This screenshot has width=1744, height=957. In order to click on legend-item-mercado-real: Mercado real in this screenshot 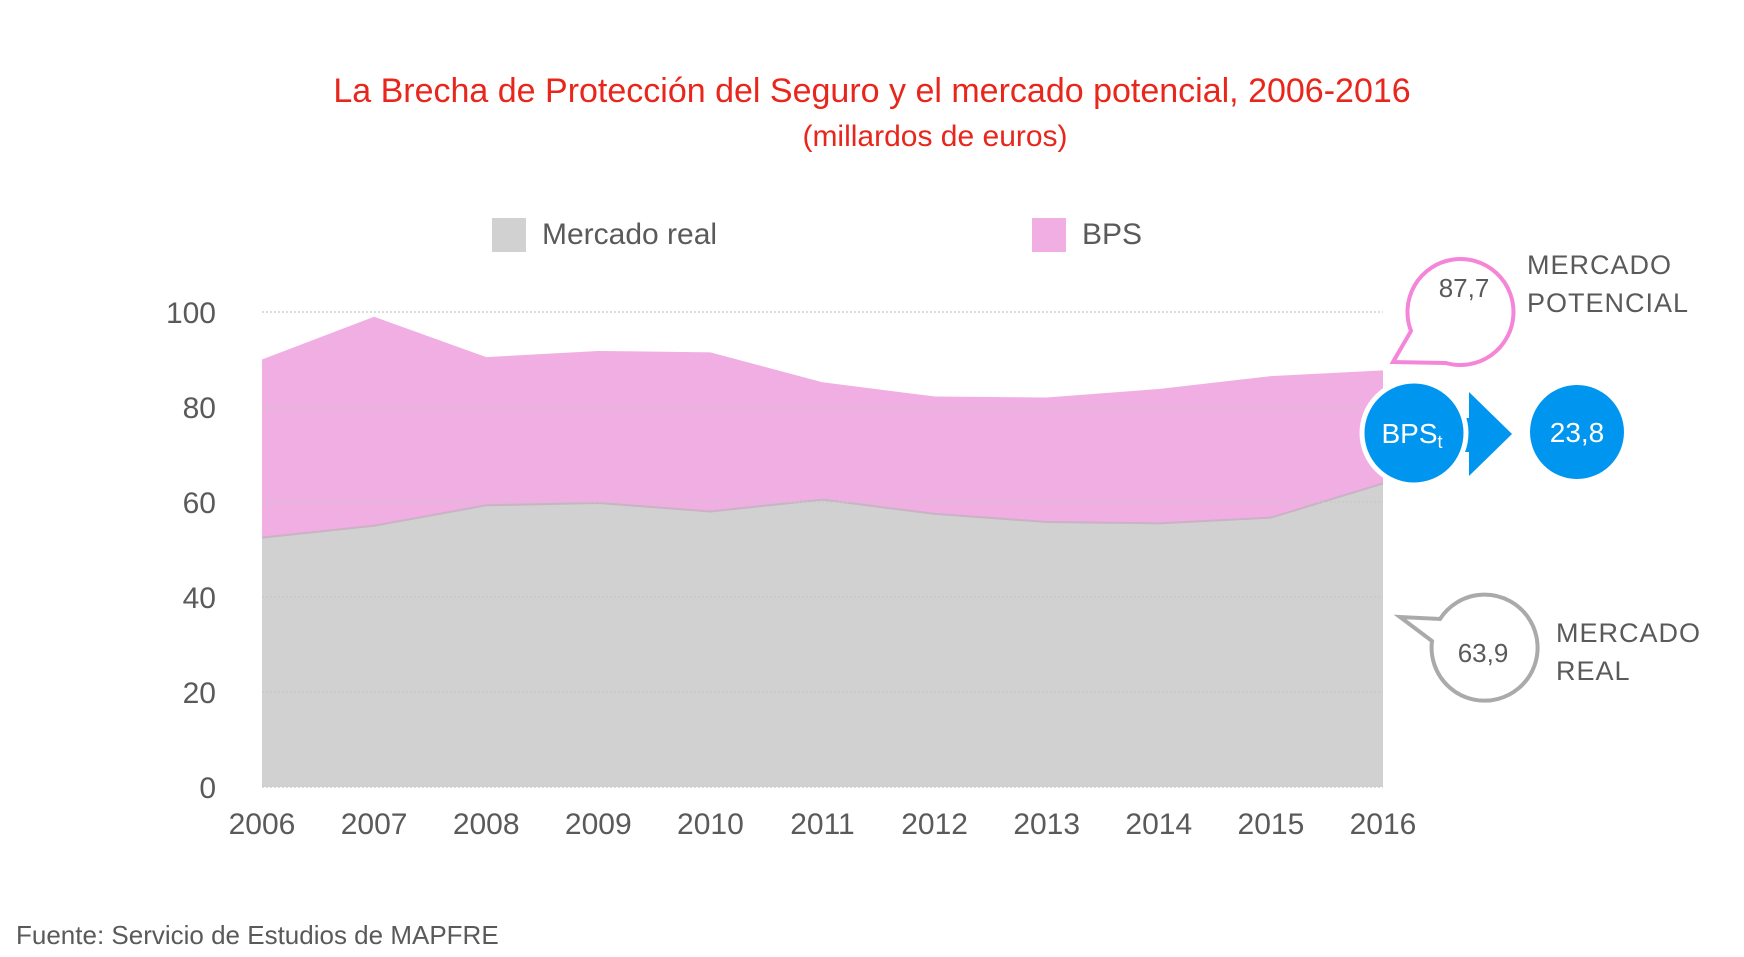, I will do `click(604, 235)`.